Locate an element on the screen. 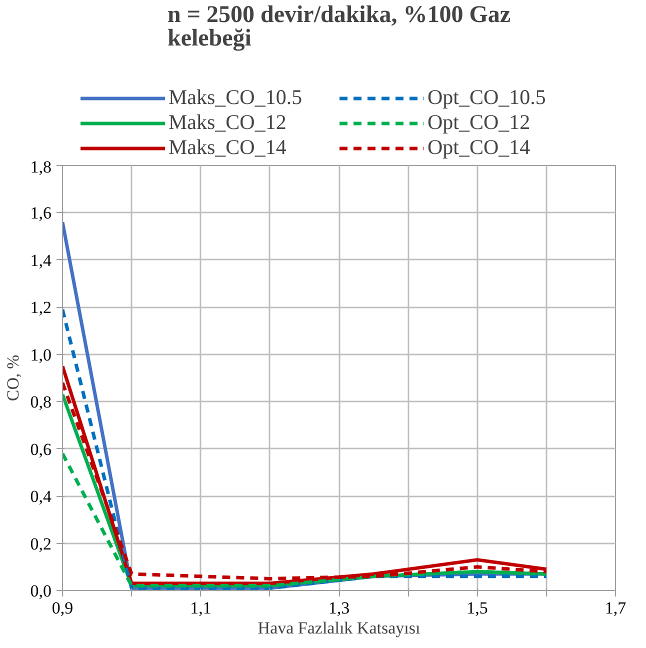 Image resolution: width=646 pixels, height=648 pixels. x-tick-label: 1,5 is located at coordinates (477, 608).